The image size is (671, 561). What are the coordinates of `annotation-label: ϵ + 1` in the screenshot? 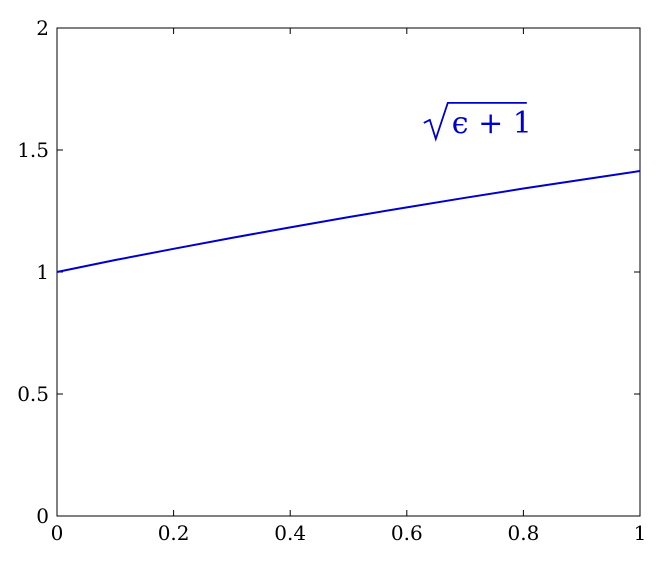 It's located at (492, 123).